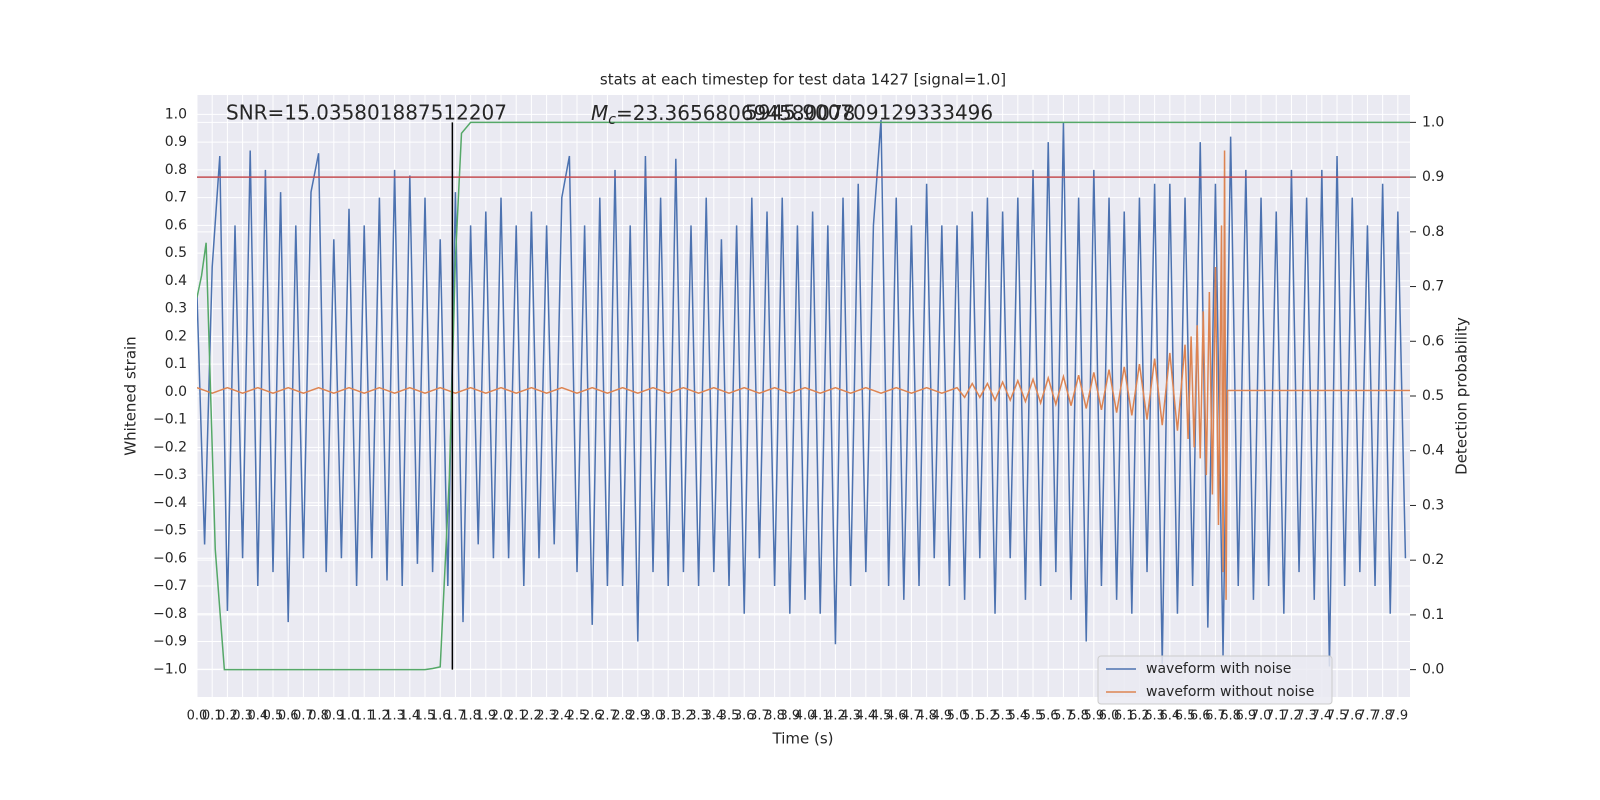  I want to click on x-tick-label: 6.7, so click(1215, 716).